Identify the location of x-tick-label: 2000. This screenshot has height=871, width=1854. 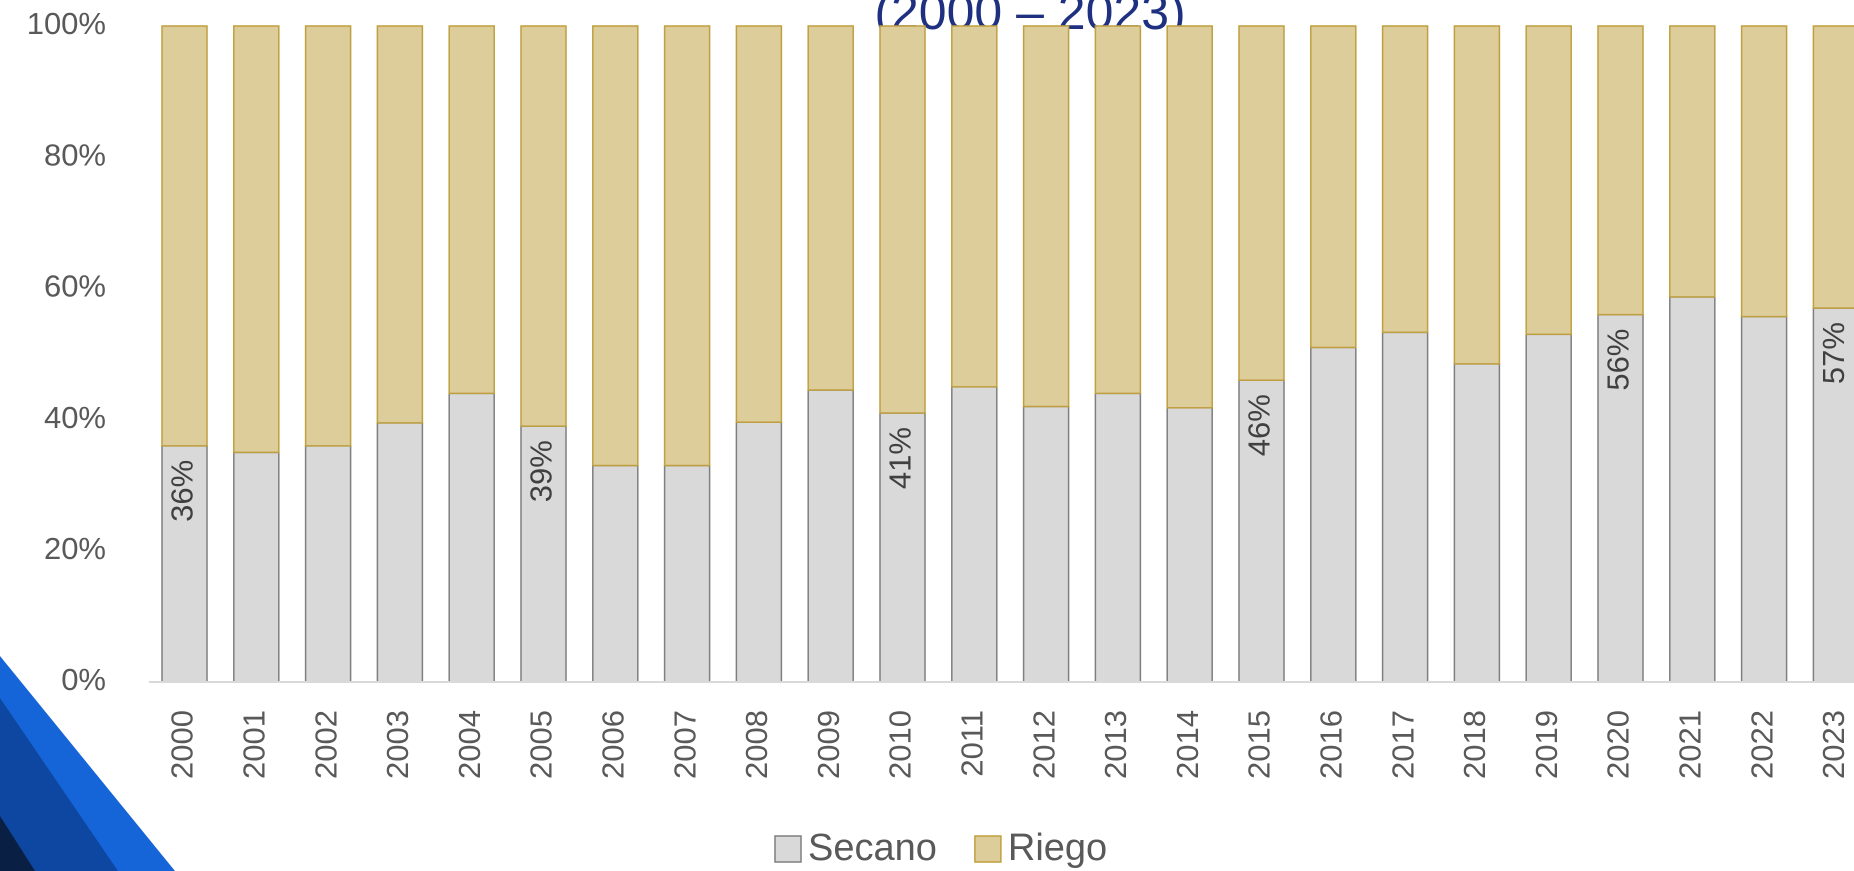
(182, 744).